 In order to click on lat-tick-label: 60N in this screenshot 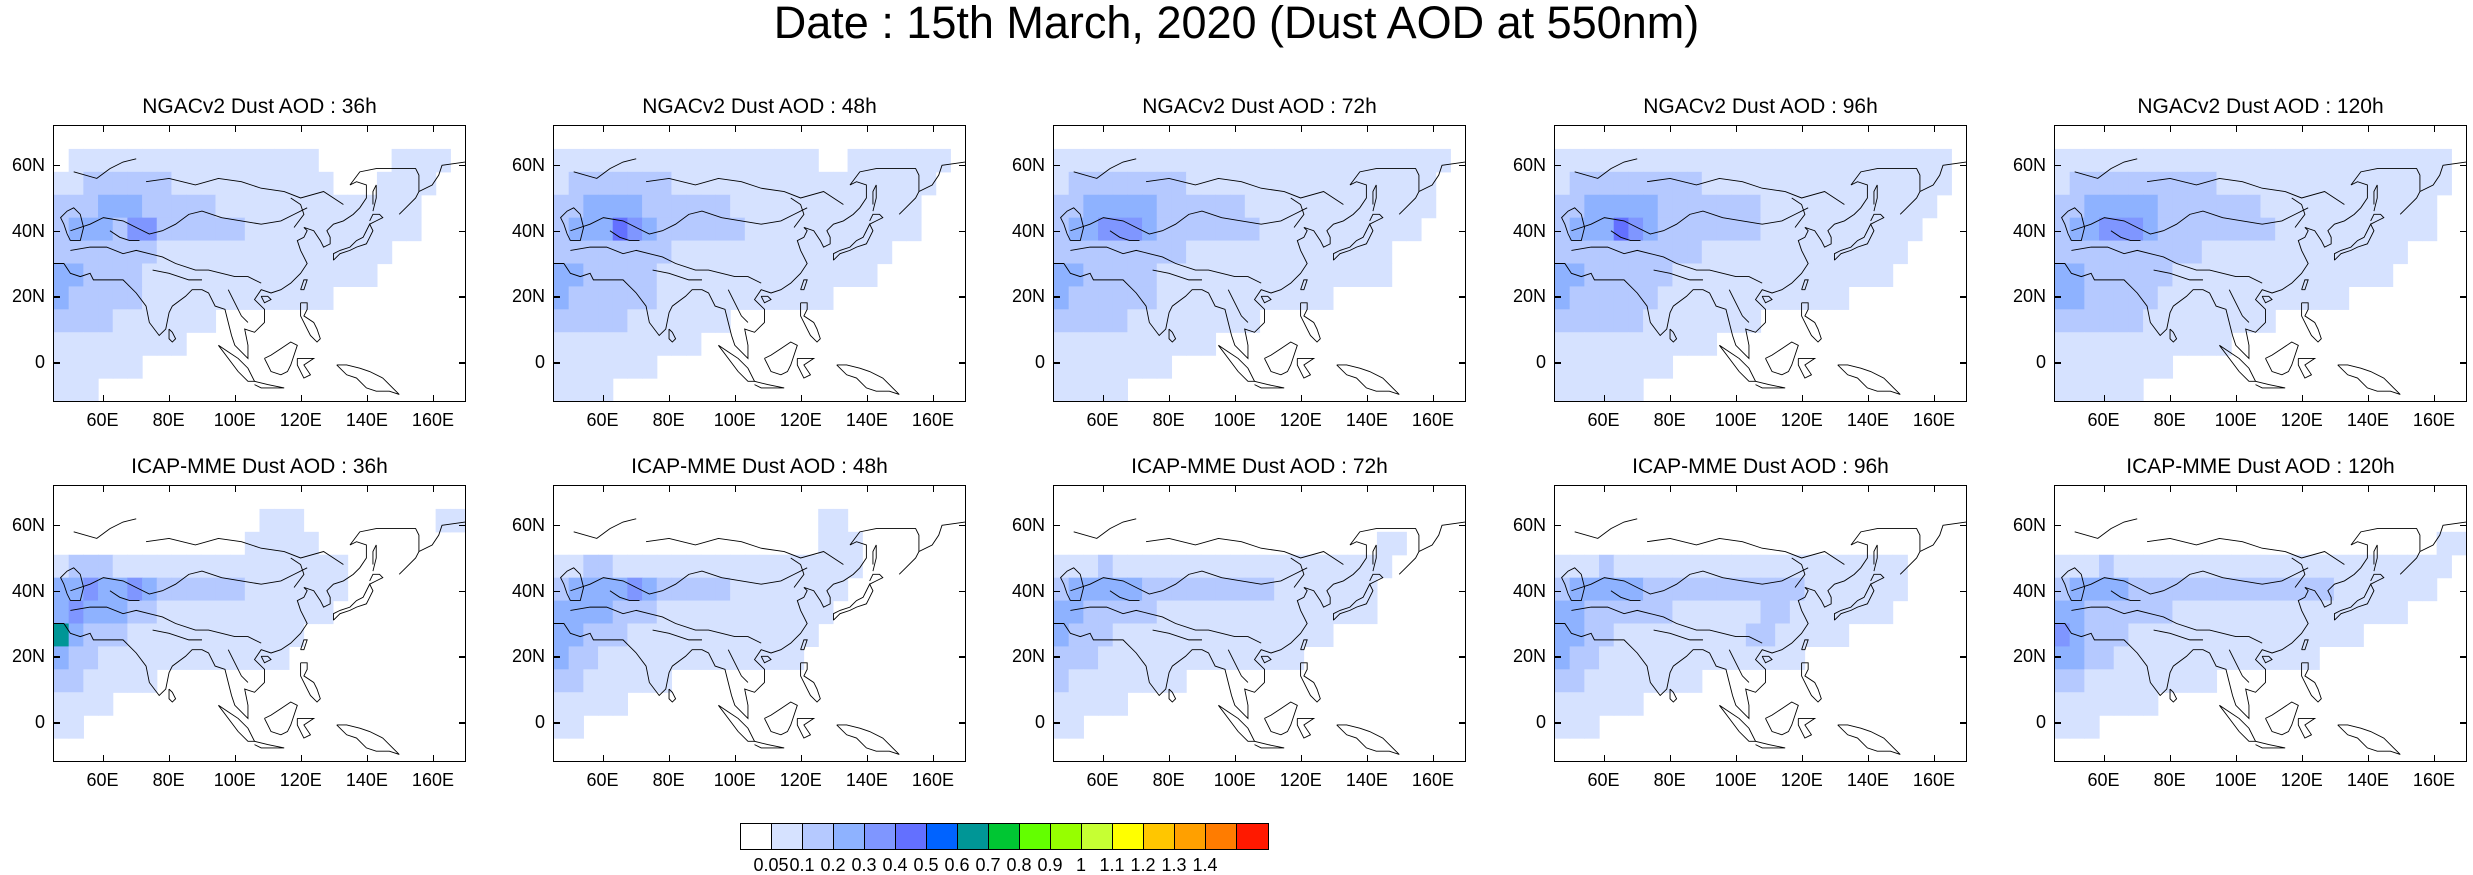, I will do `click(2029, 524)`.